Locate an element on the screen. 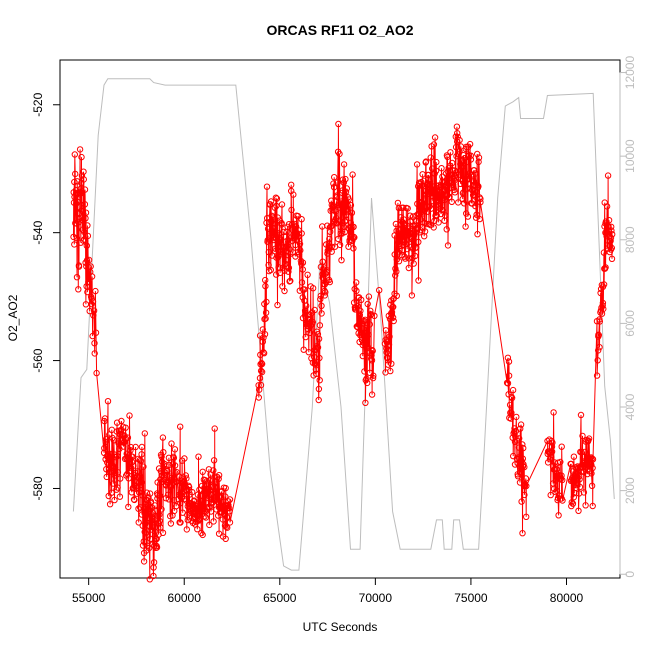 This screenshot has width=650, height=650. y-tick-label: -520 is located at coordinates (38, 104).